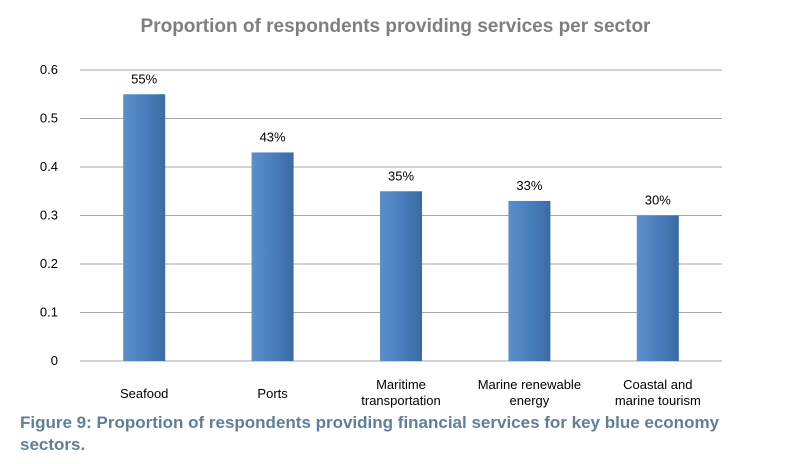 This screenshot has width=791, height=464. I want to click on x-category-label: Seafood, so click(144, 393).